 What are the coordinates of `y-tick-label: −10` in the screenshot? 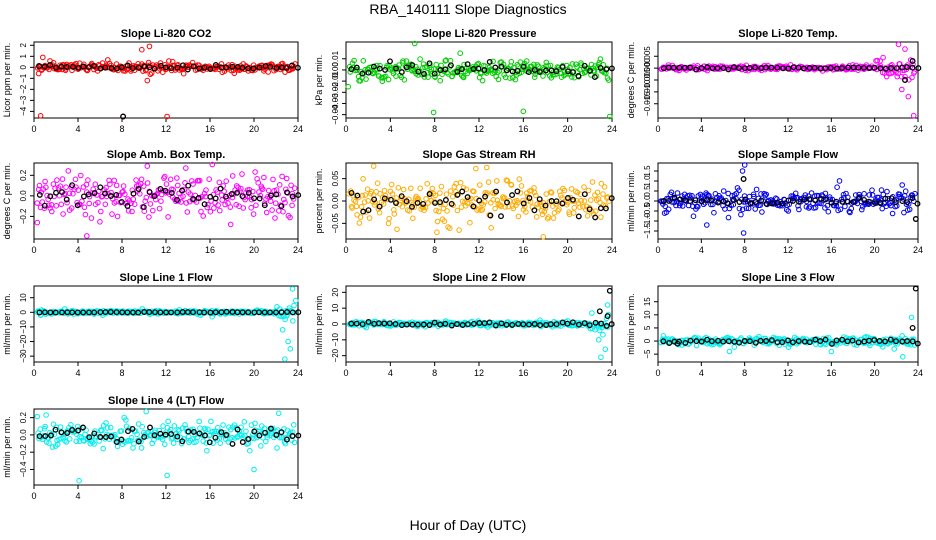 It's located at (335, 340).